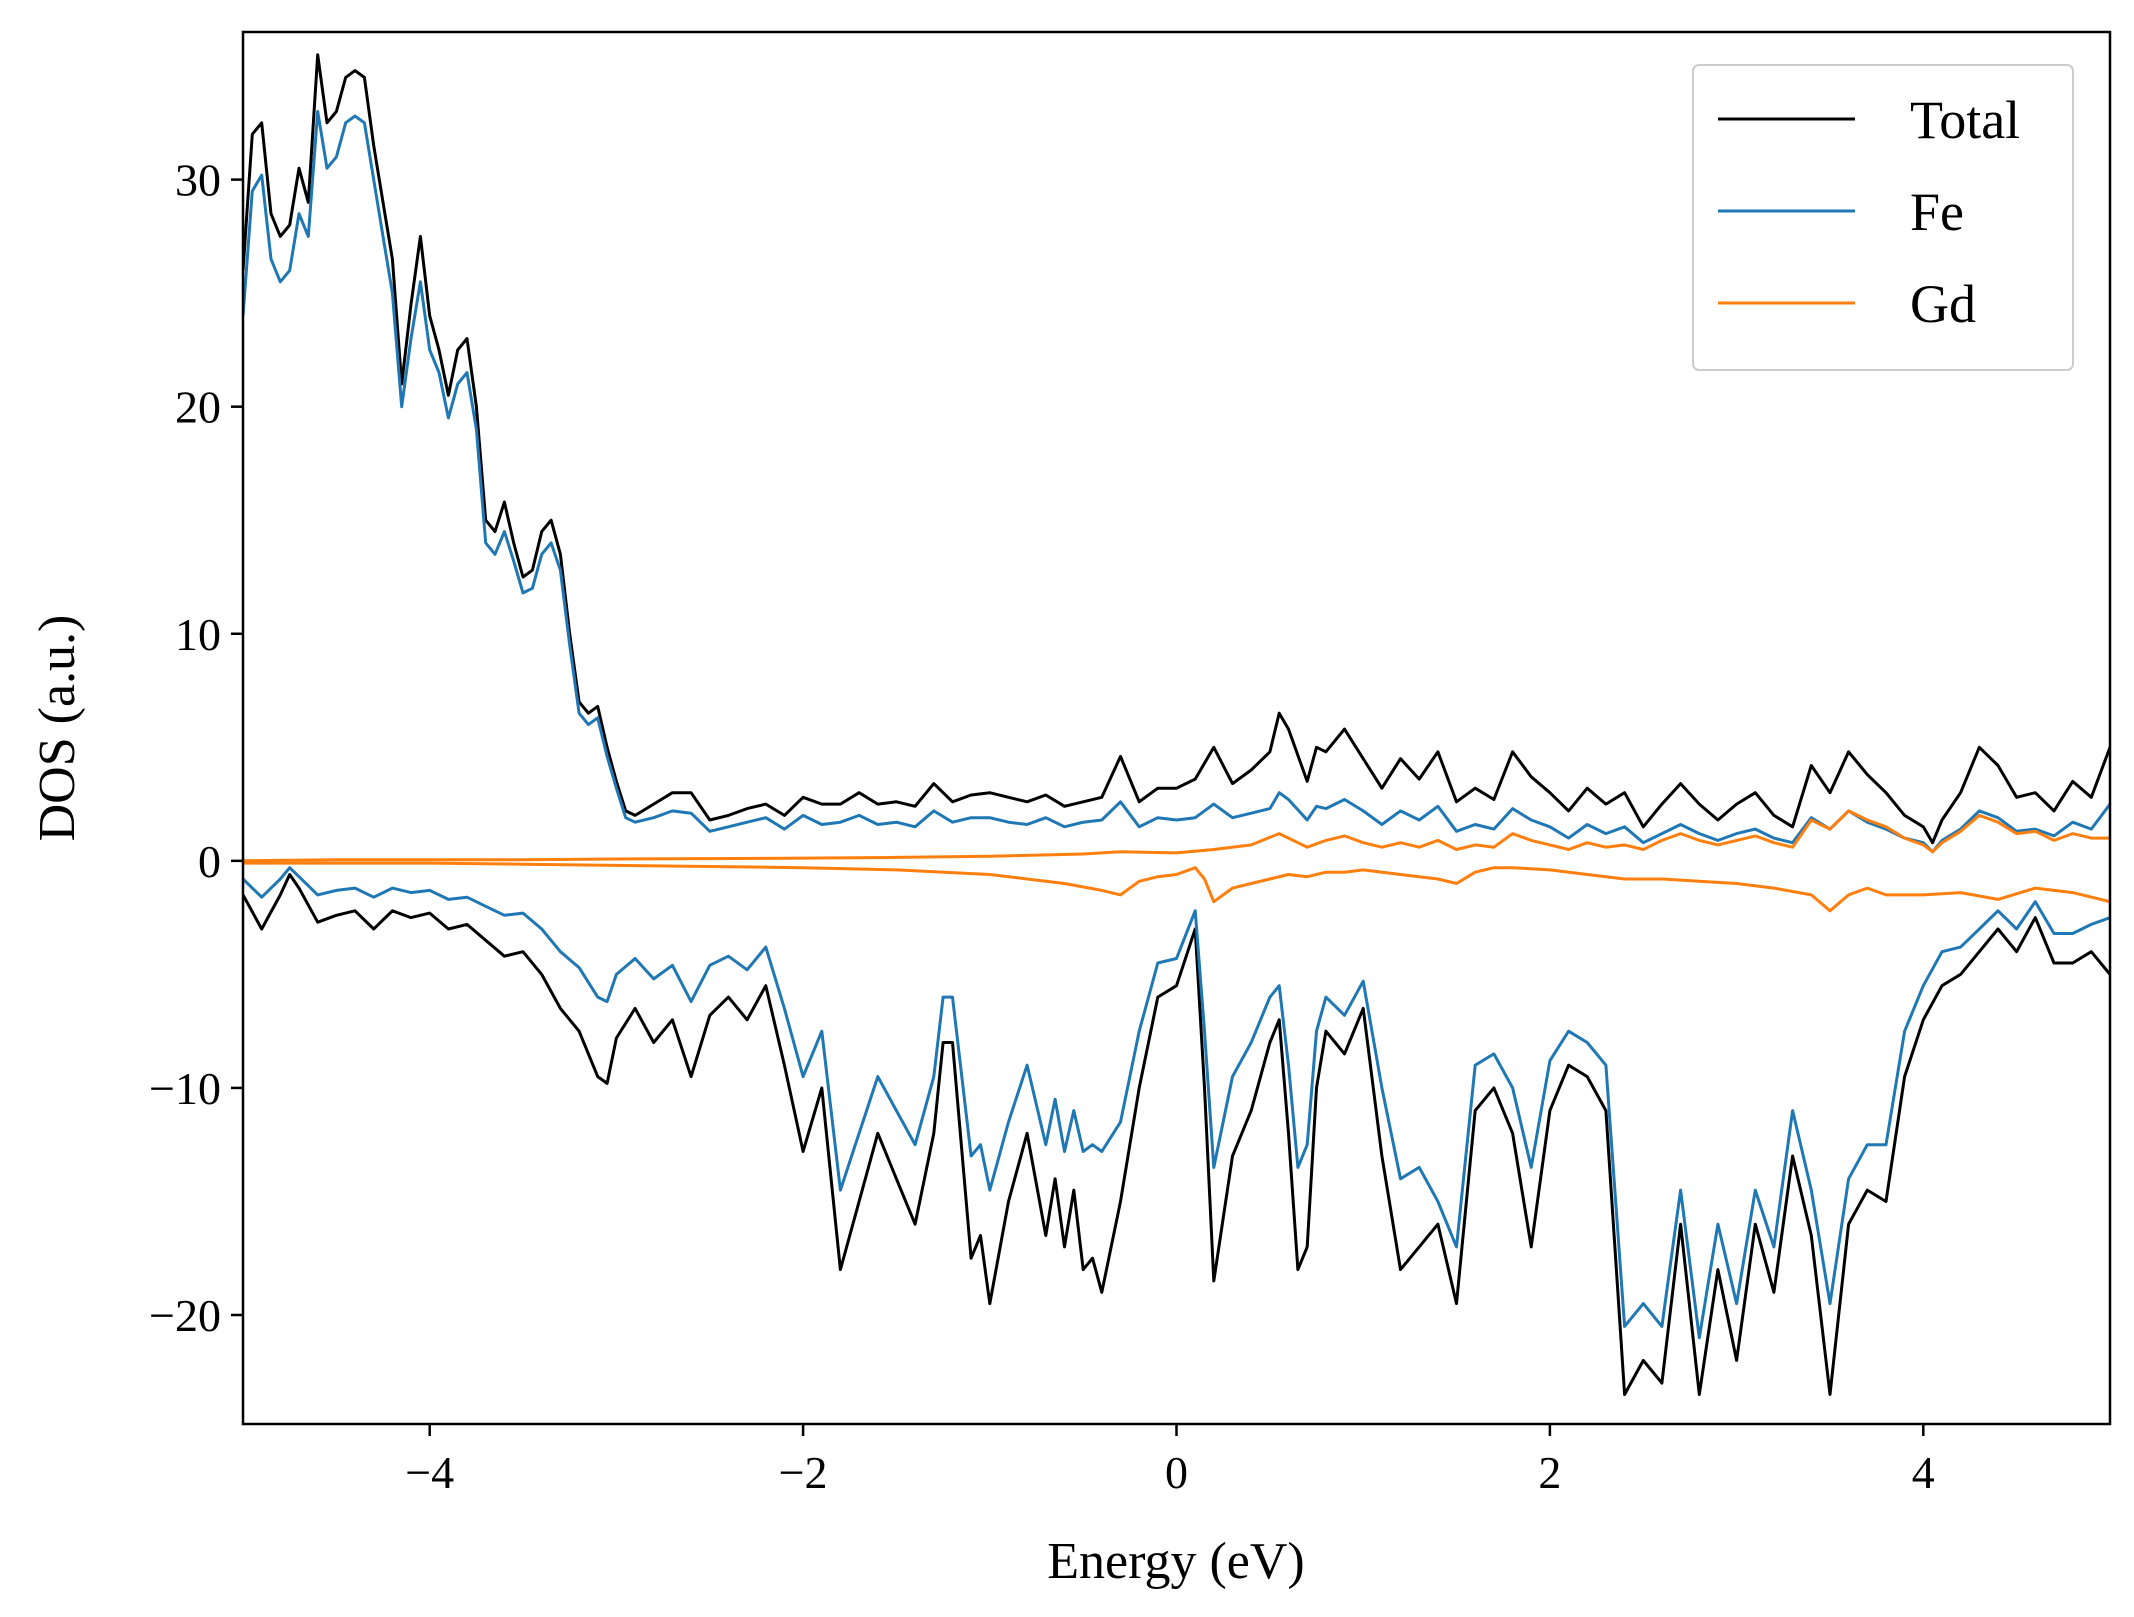 The width and height of the screenshot is (2134, 1617). I want to click on x-axis: −4 −2 0 2 4, so click(1170, 1461).